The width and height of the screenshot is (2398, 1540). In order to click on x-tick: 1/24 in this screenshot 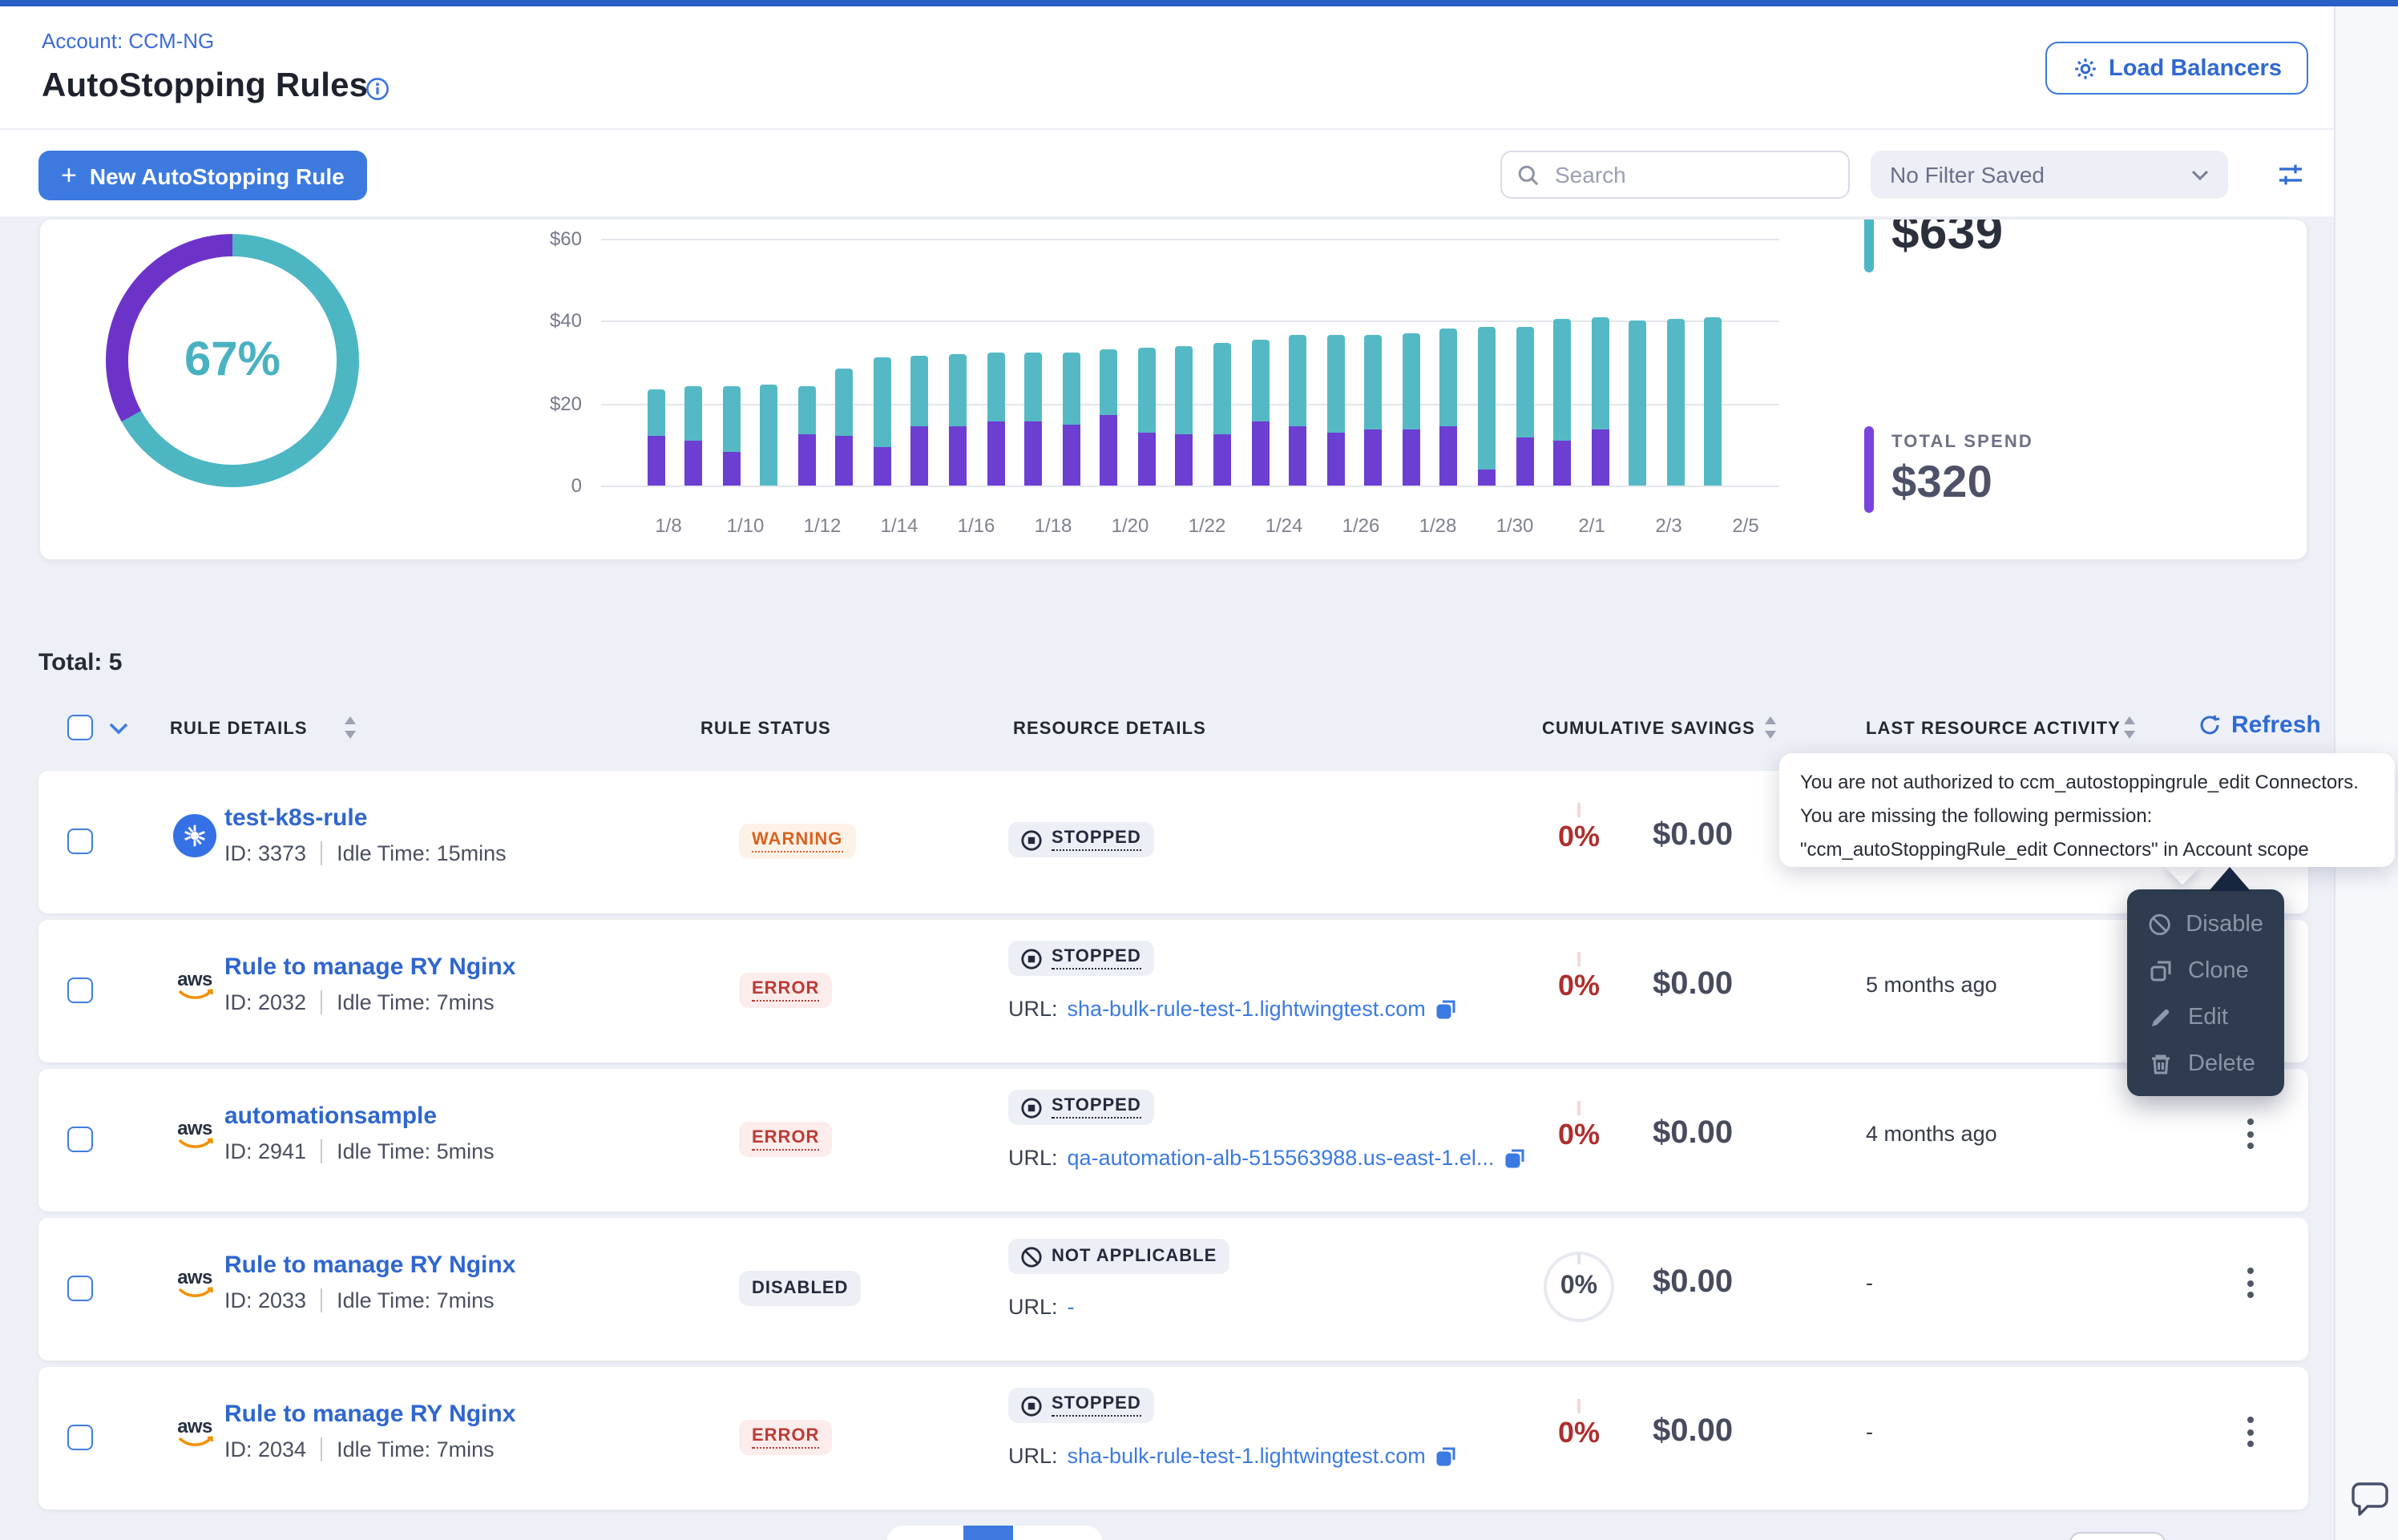, I will do `click(1284, 525)`.